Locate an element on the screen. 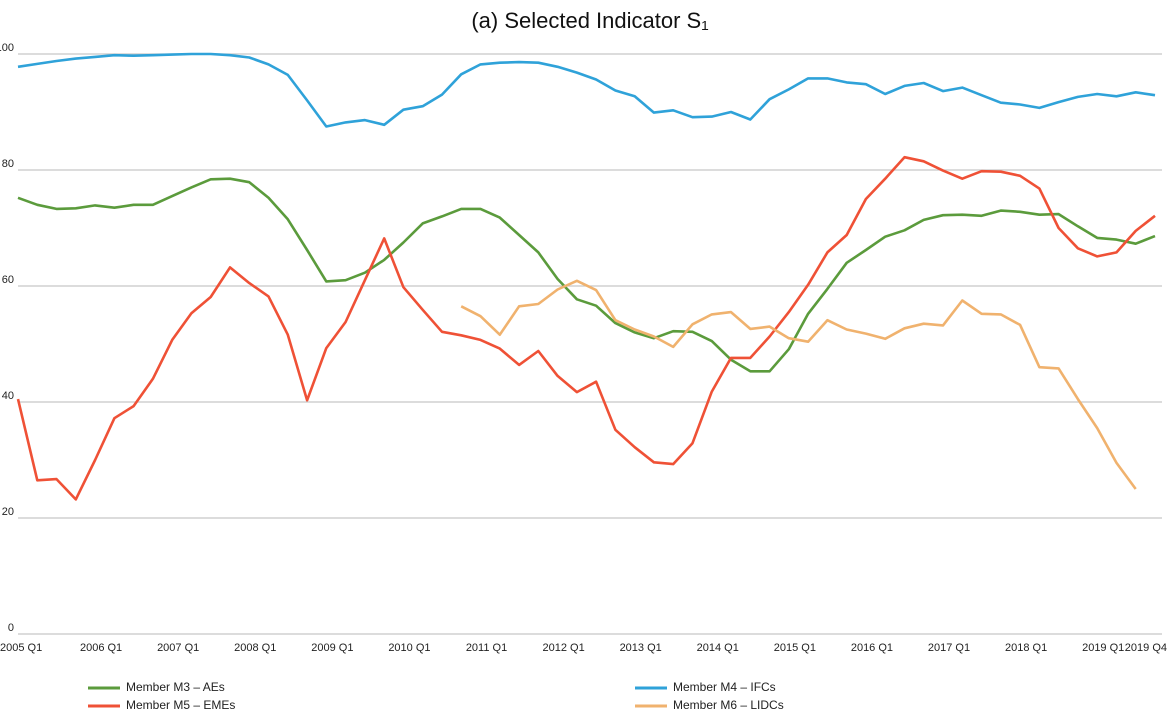 The image size is (1169, 725). x-tick-label: 2015 Q1 is located at coordinates (795, 648).